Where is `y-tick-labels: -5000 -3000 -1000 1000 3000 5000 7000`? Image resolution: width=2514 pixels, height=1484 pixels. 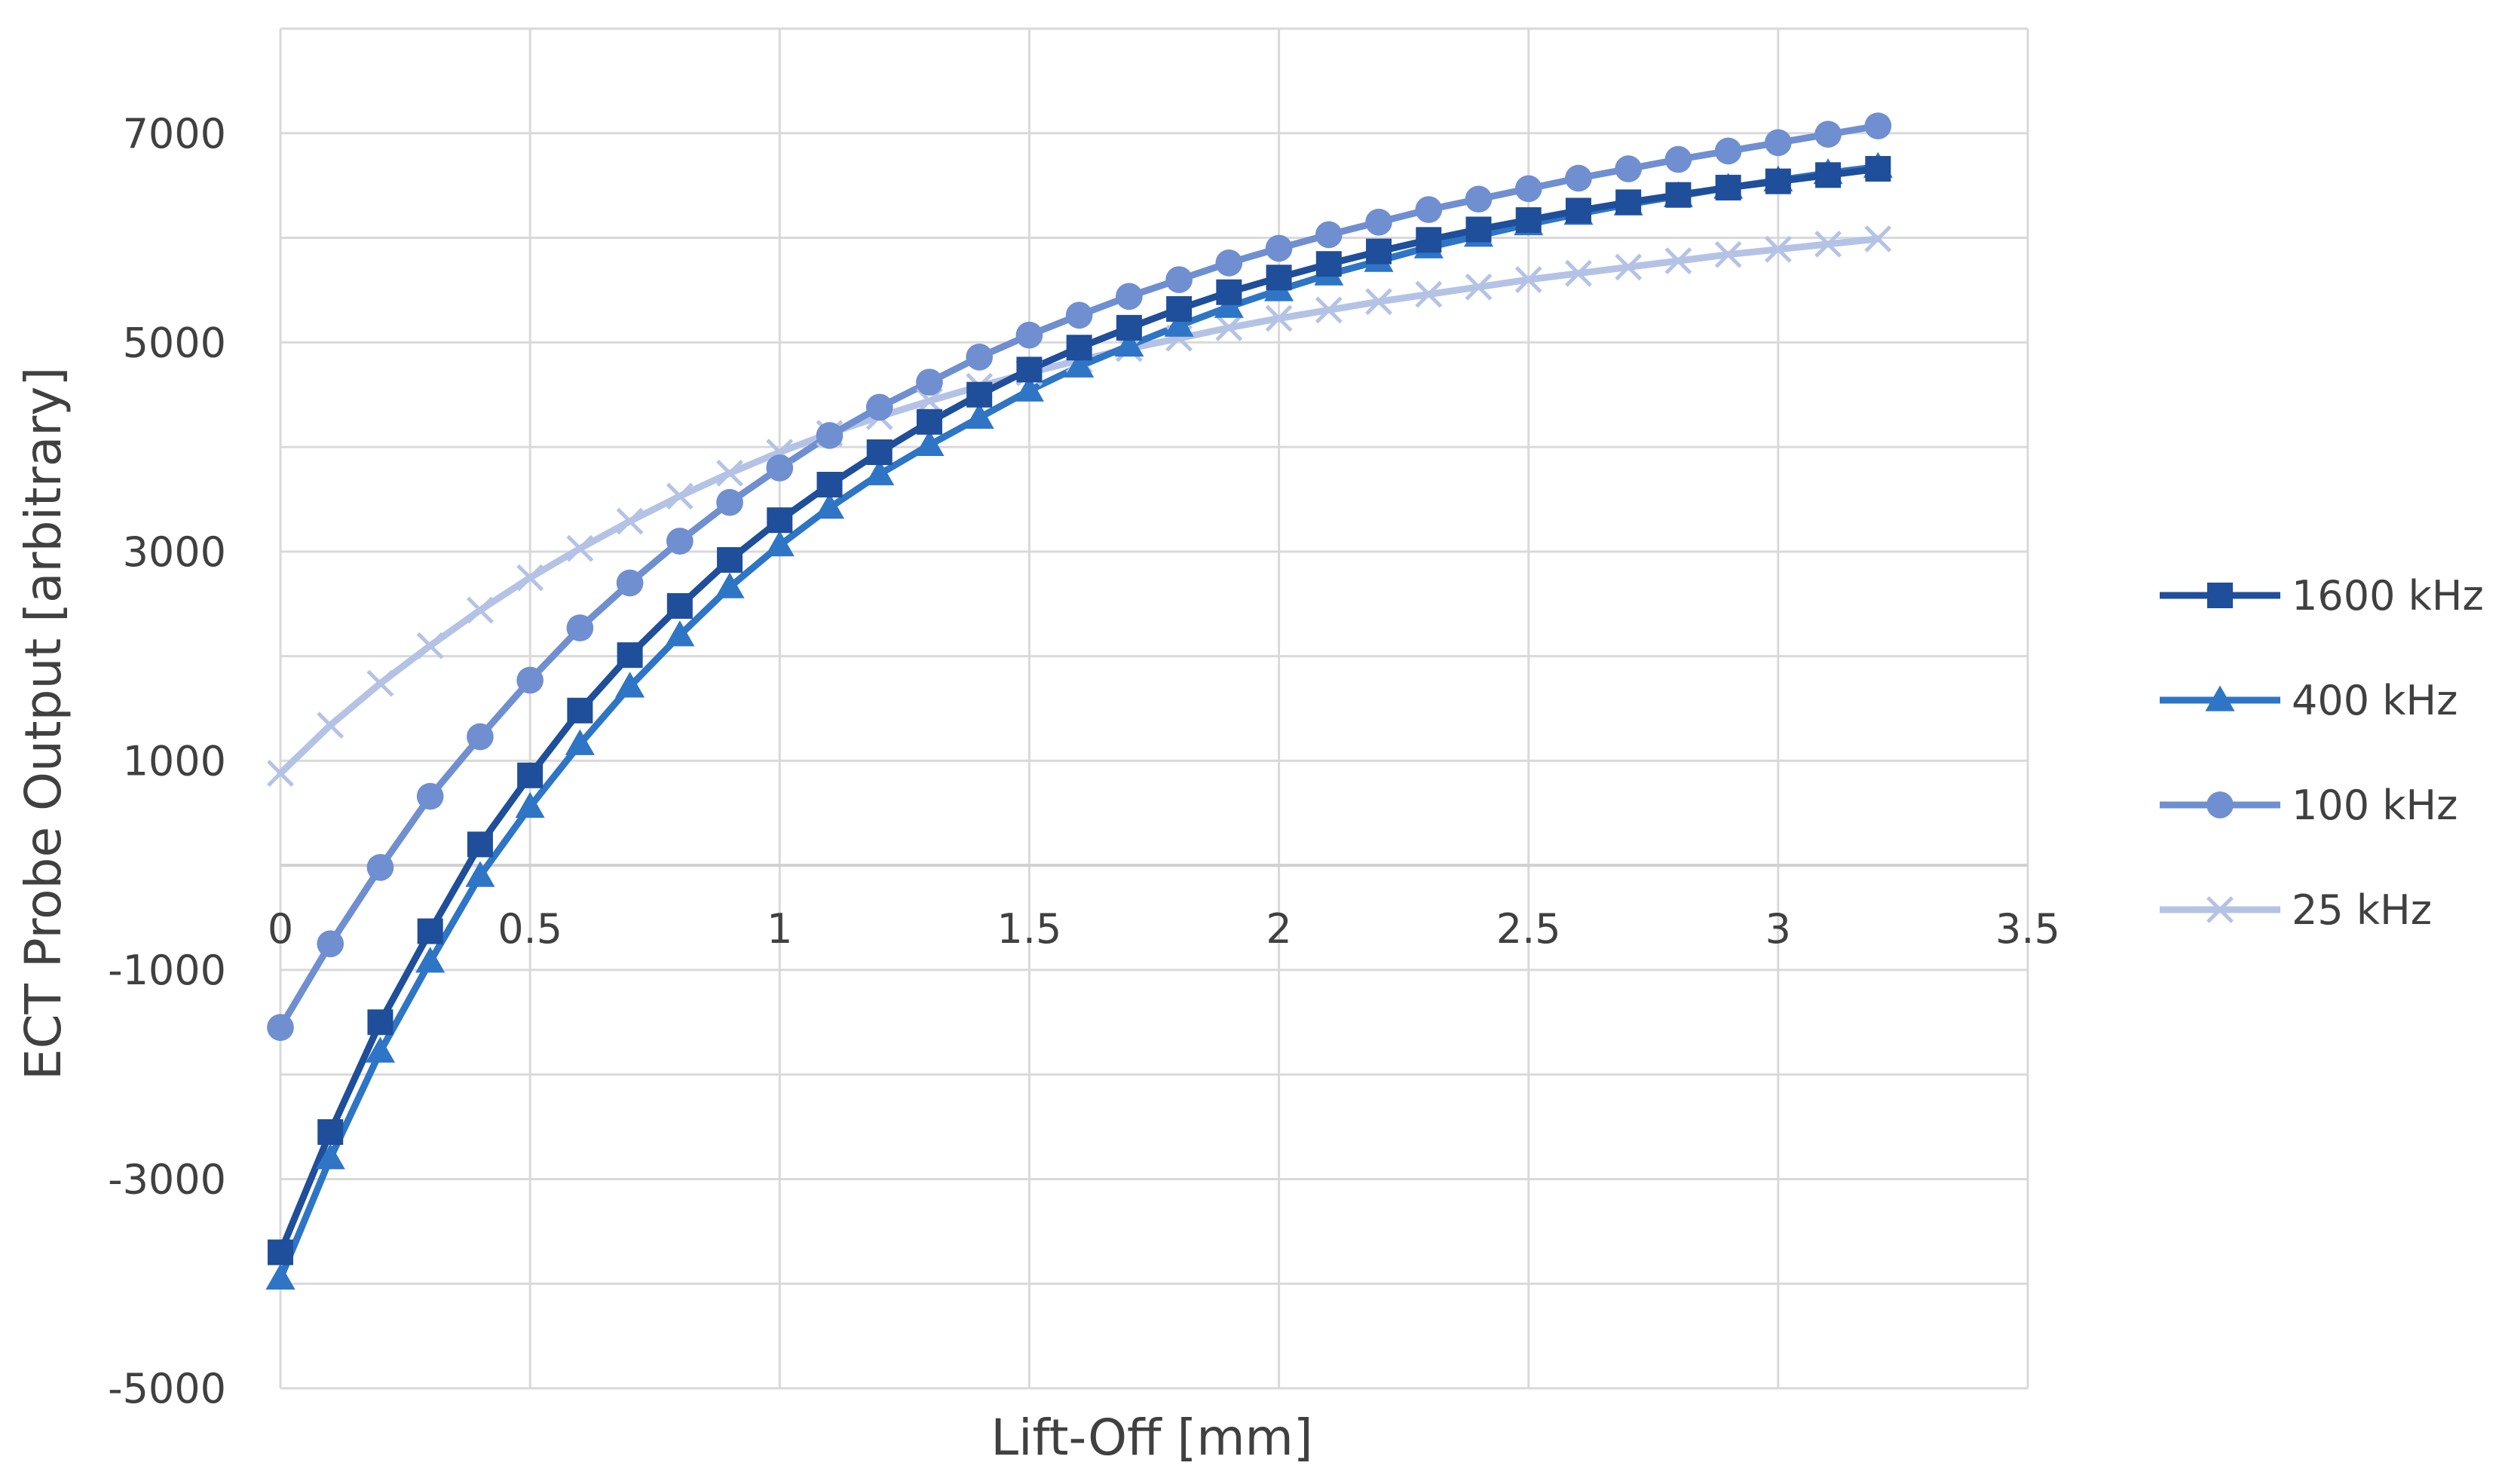
y-tick-labels: -5000 -3000 -1000 1000 3000 5000 7000 is located at coordinates (167, 761).